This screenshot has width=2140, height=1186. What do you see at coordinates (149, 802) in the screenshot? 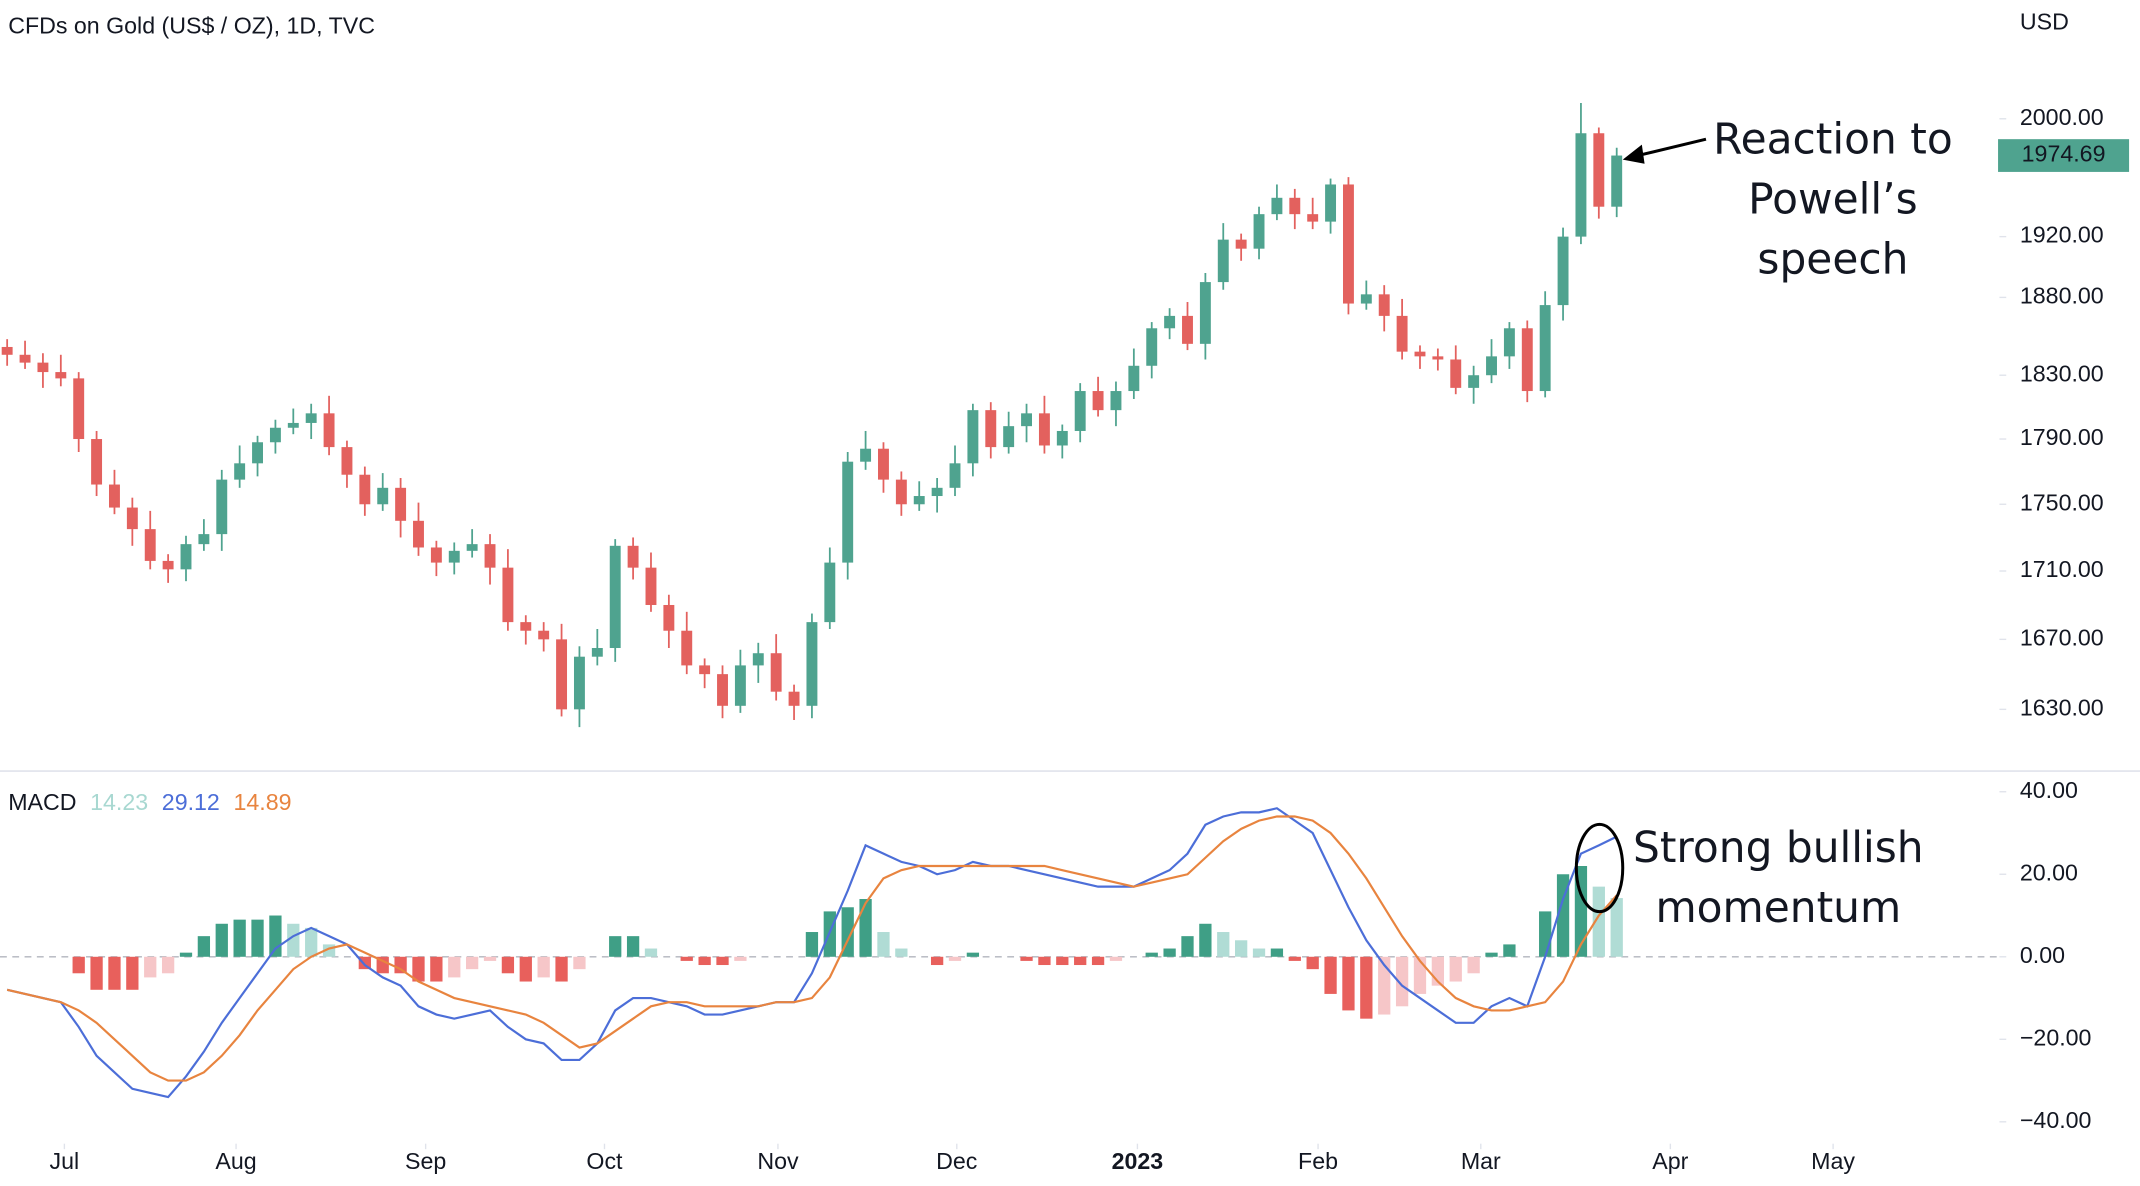
I see `macd-legend: MACD 14.23 29.12 14.89` at bounding box center [149, 802].